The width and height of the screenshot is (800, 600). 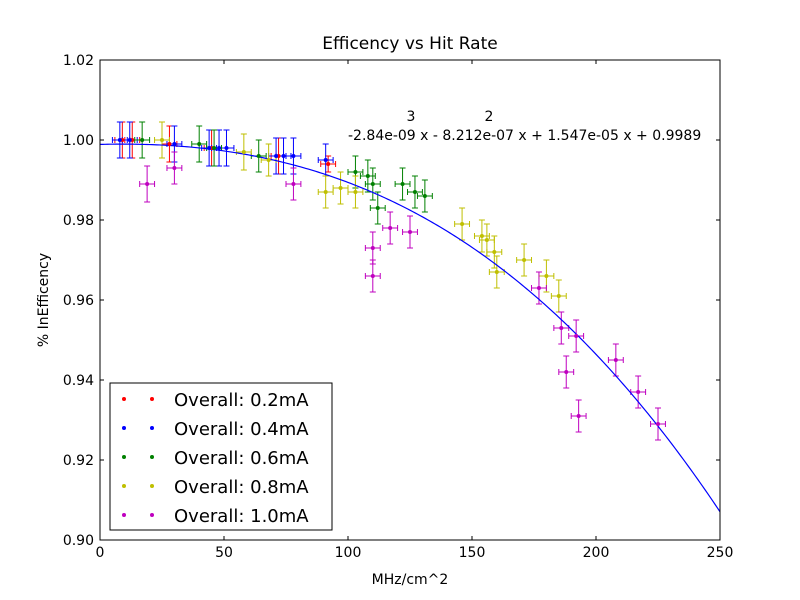 I want to click on legend-label: Overall: 0.6mA, so click(x=241, y=458).